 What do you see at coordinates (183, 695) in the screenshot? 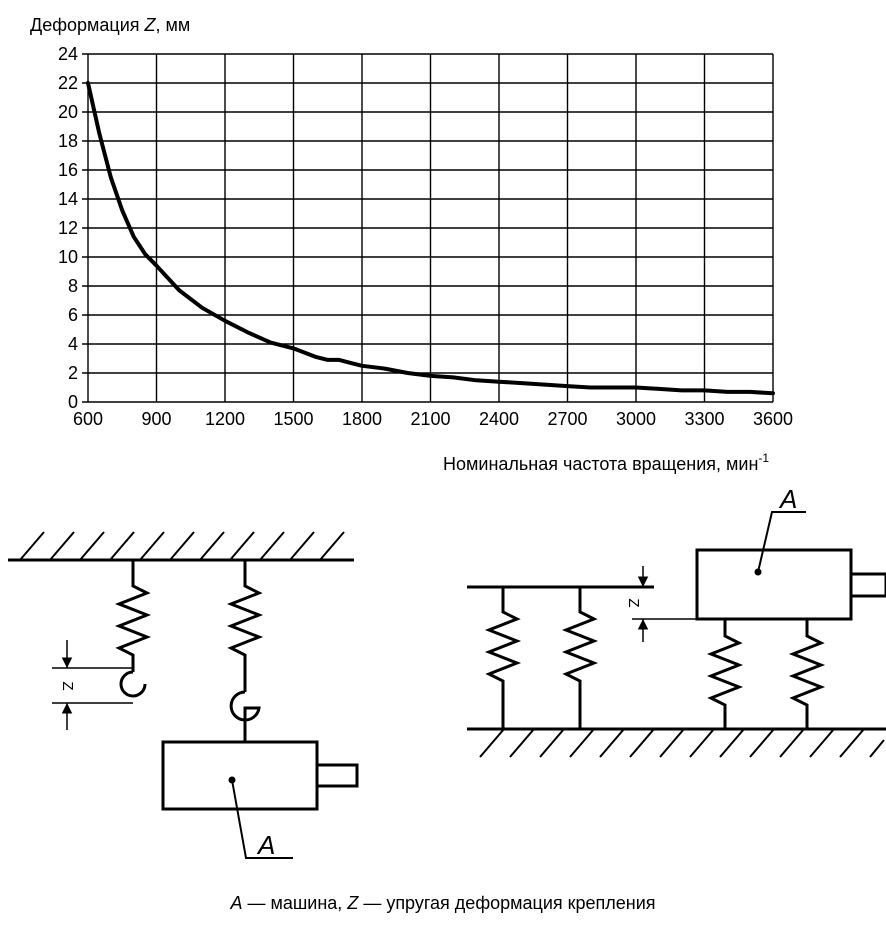
I see `suspension-diagram` at bounding box center [183, 695].